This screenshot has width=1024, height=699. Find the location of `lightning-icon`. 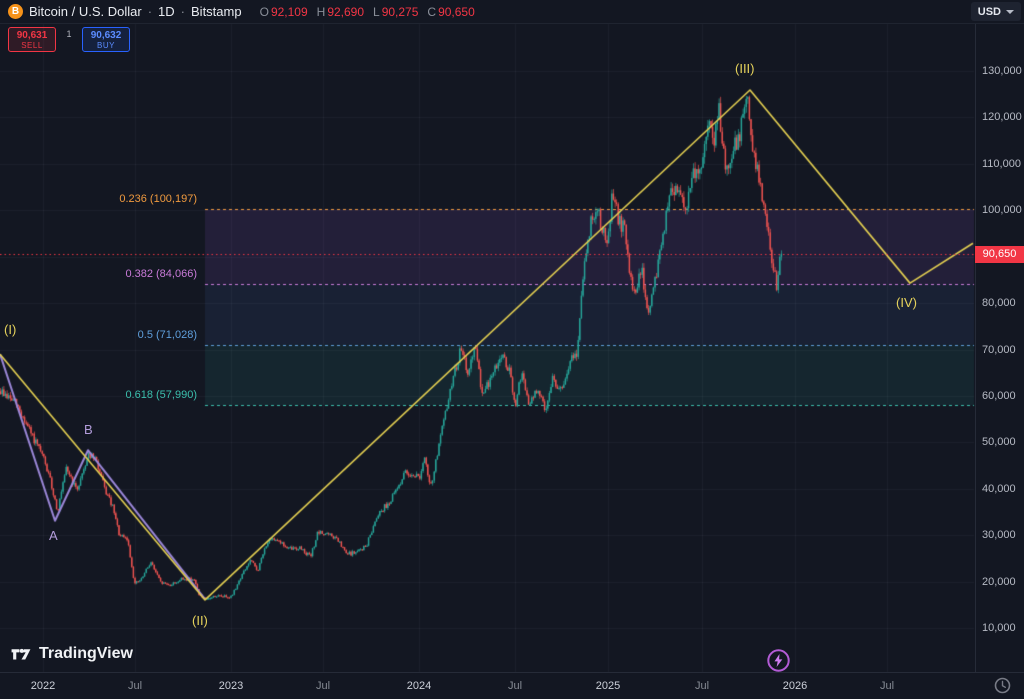

lightning-icon is located at coordinates (778, 660).